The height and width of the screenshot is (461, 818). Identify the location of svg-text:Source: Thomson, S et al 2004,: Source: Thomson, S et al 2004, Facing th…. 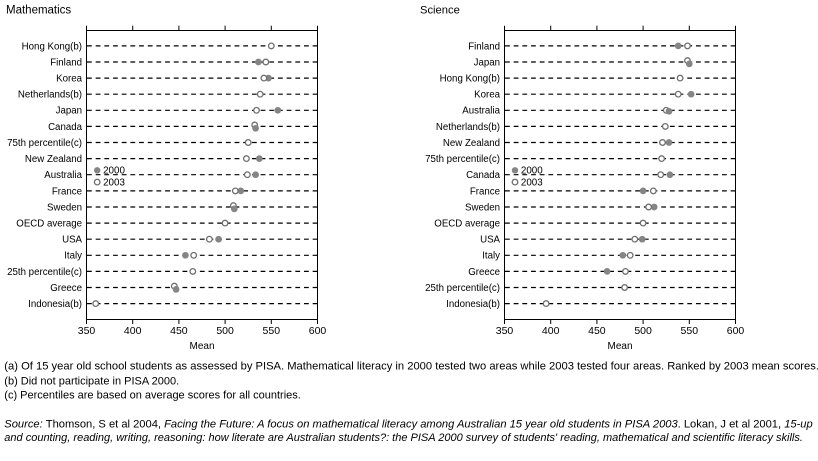
(408, 424).